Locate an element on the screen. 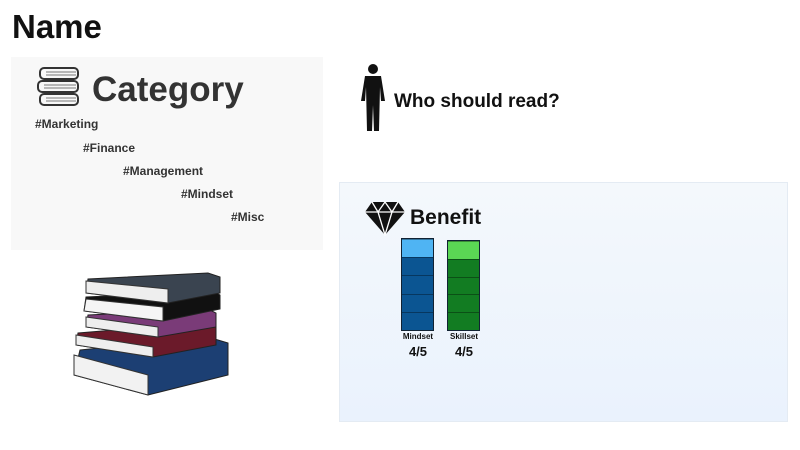  tag-finance: #Finance is located at coordinates (109, 148).